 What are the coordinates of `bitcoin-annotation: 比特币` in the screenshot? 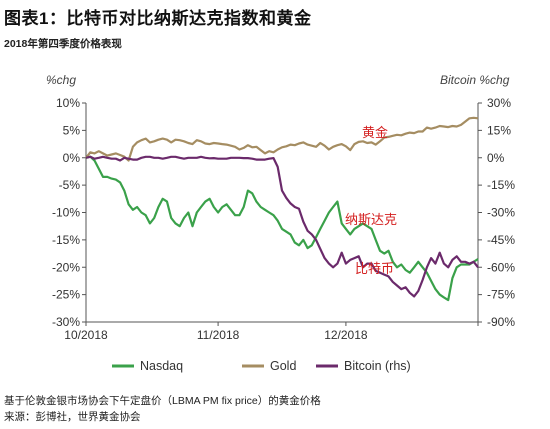 It's located at (374, 268).